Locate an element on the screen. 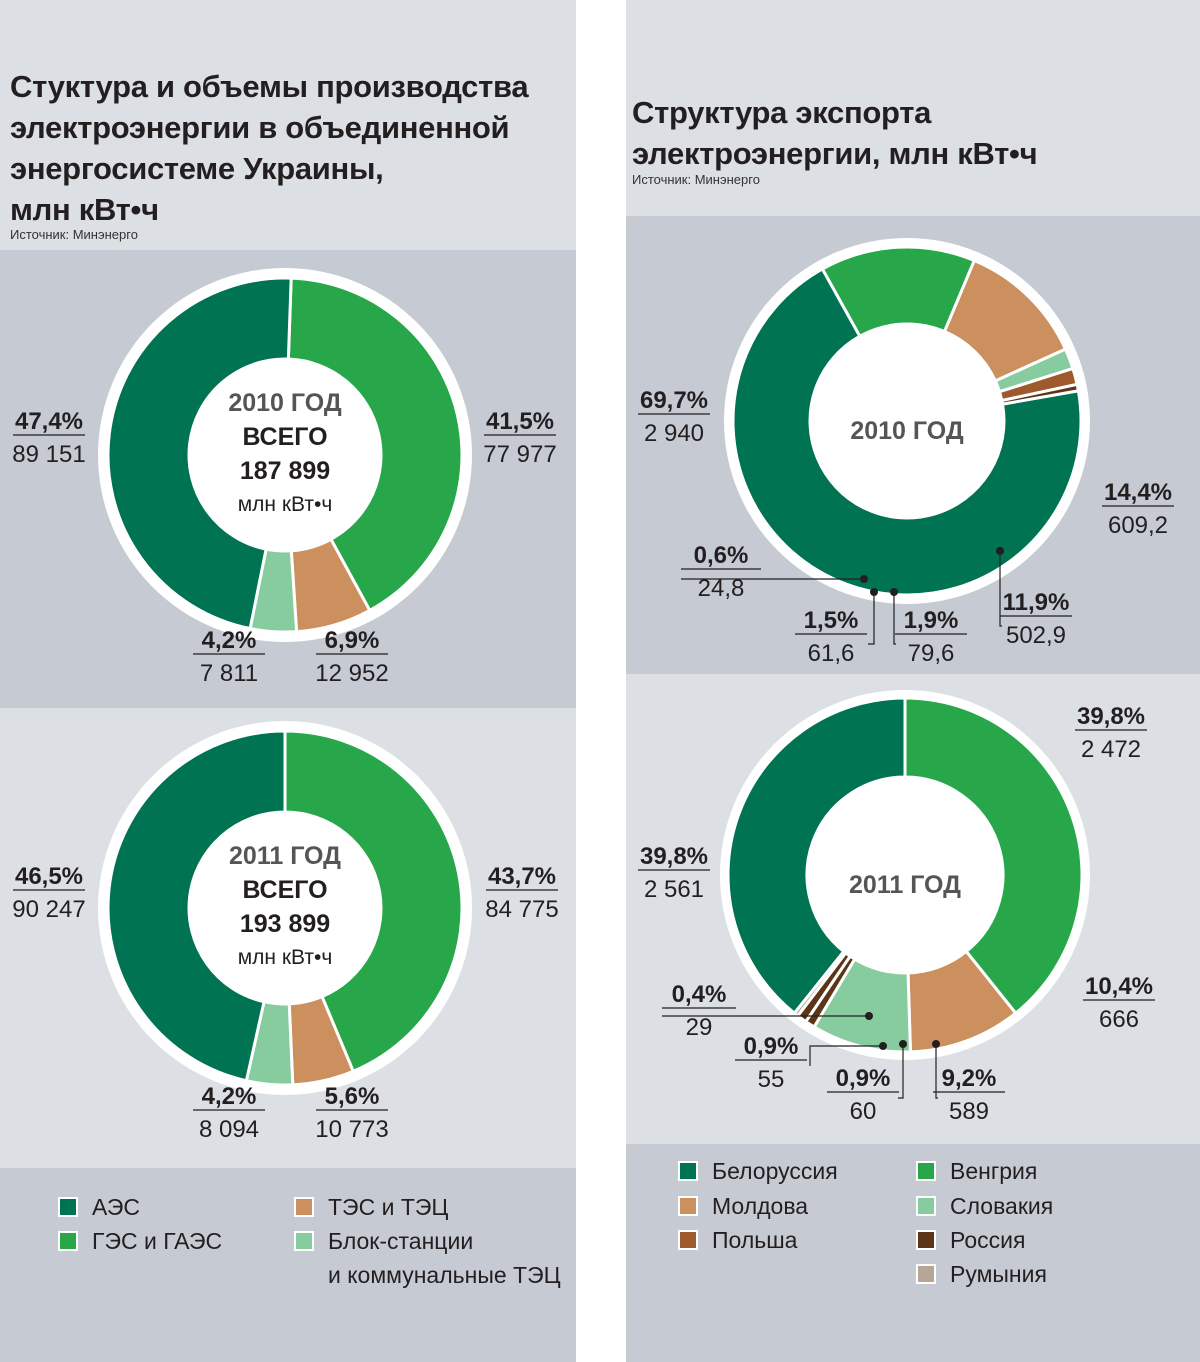 The height and width of the screenshot is (1362, 1200). value-label: 2 561 is located at coordinates (674, 889).